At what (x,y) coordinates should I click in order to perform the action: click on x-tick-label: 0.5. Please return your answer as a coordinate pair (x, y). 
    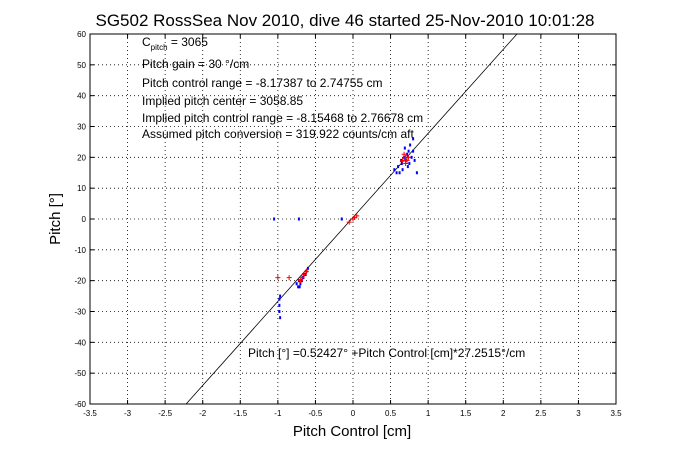
    Looking at the image, I should click on (391, 413).